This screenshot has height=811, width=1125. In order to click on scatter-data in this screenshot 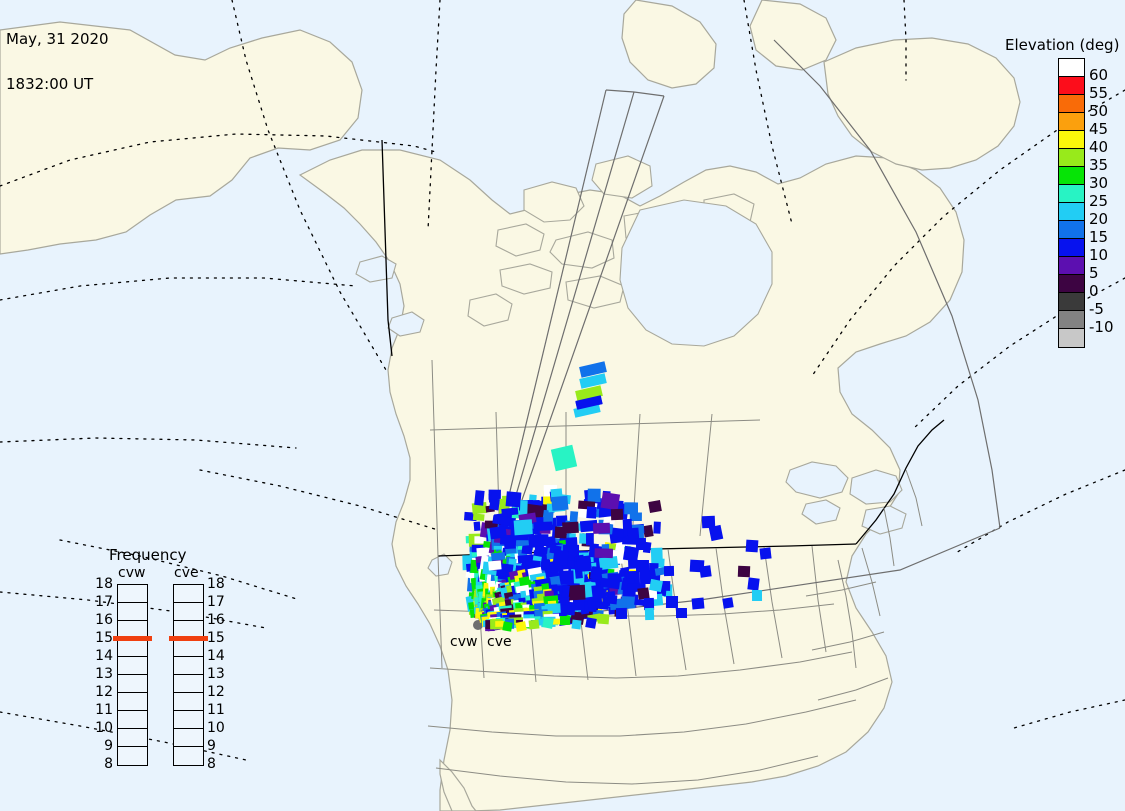, I will do `click(617, 496)`.